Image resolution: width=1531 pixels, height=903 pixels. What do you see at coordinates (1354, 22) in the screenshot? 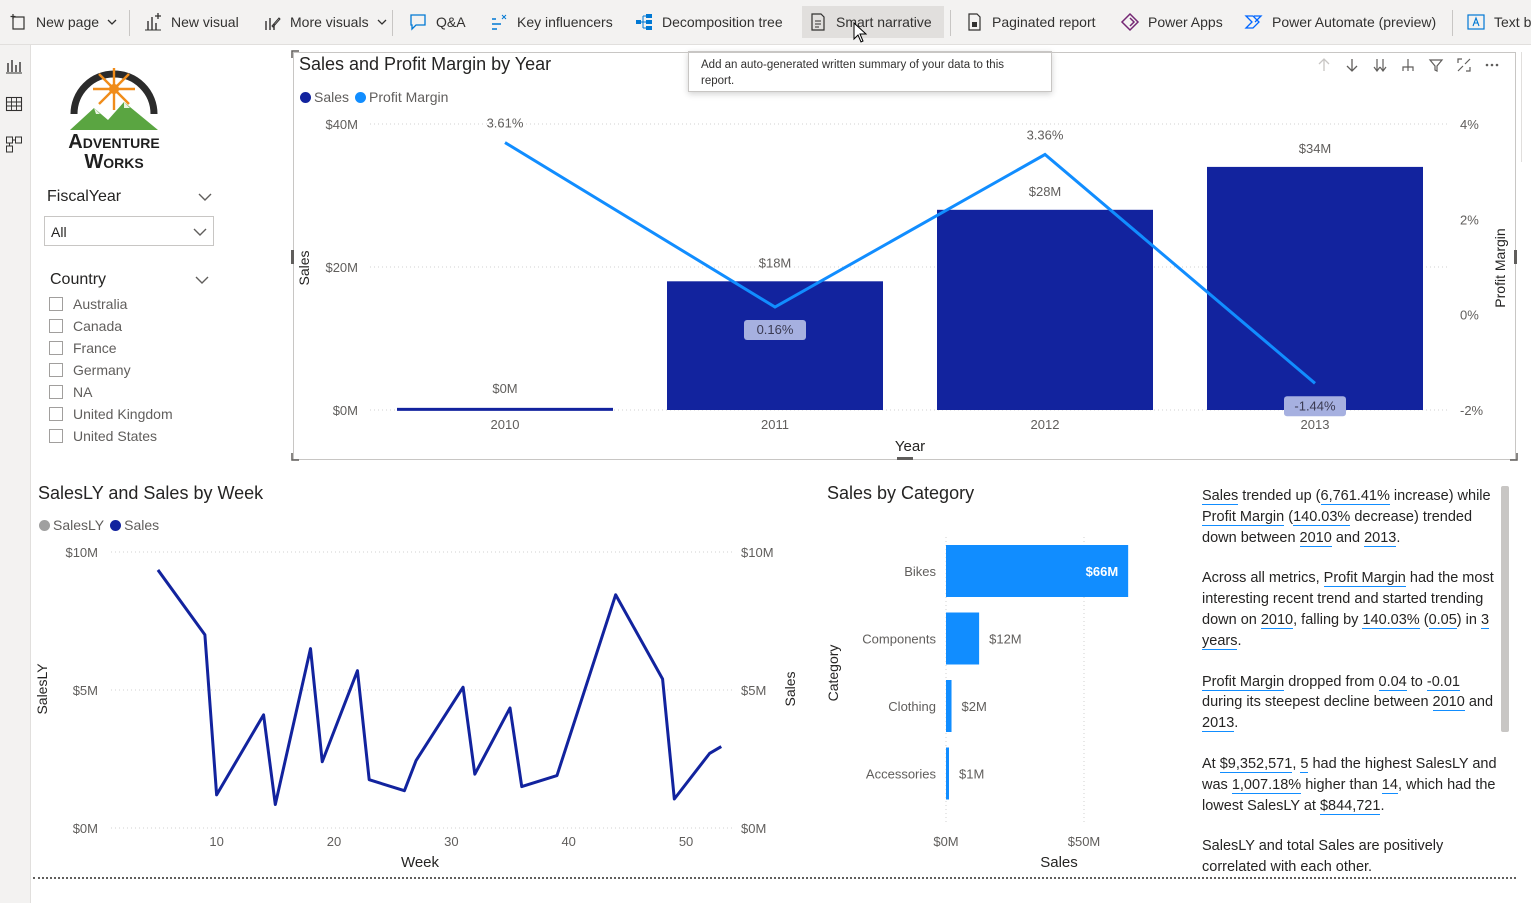
I see `power-automate-label: Power Automate (preview)` at bounding box center [1354, 22].